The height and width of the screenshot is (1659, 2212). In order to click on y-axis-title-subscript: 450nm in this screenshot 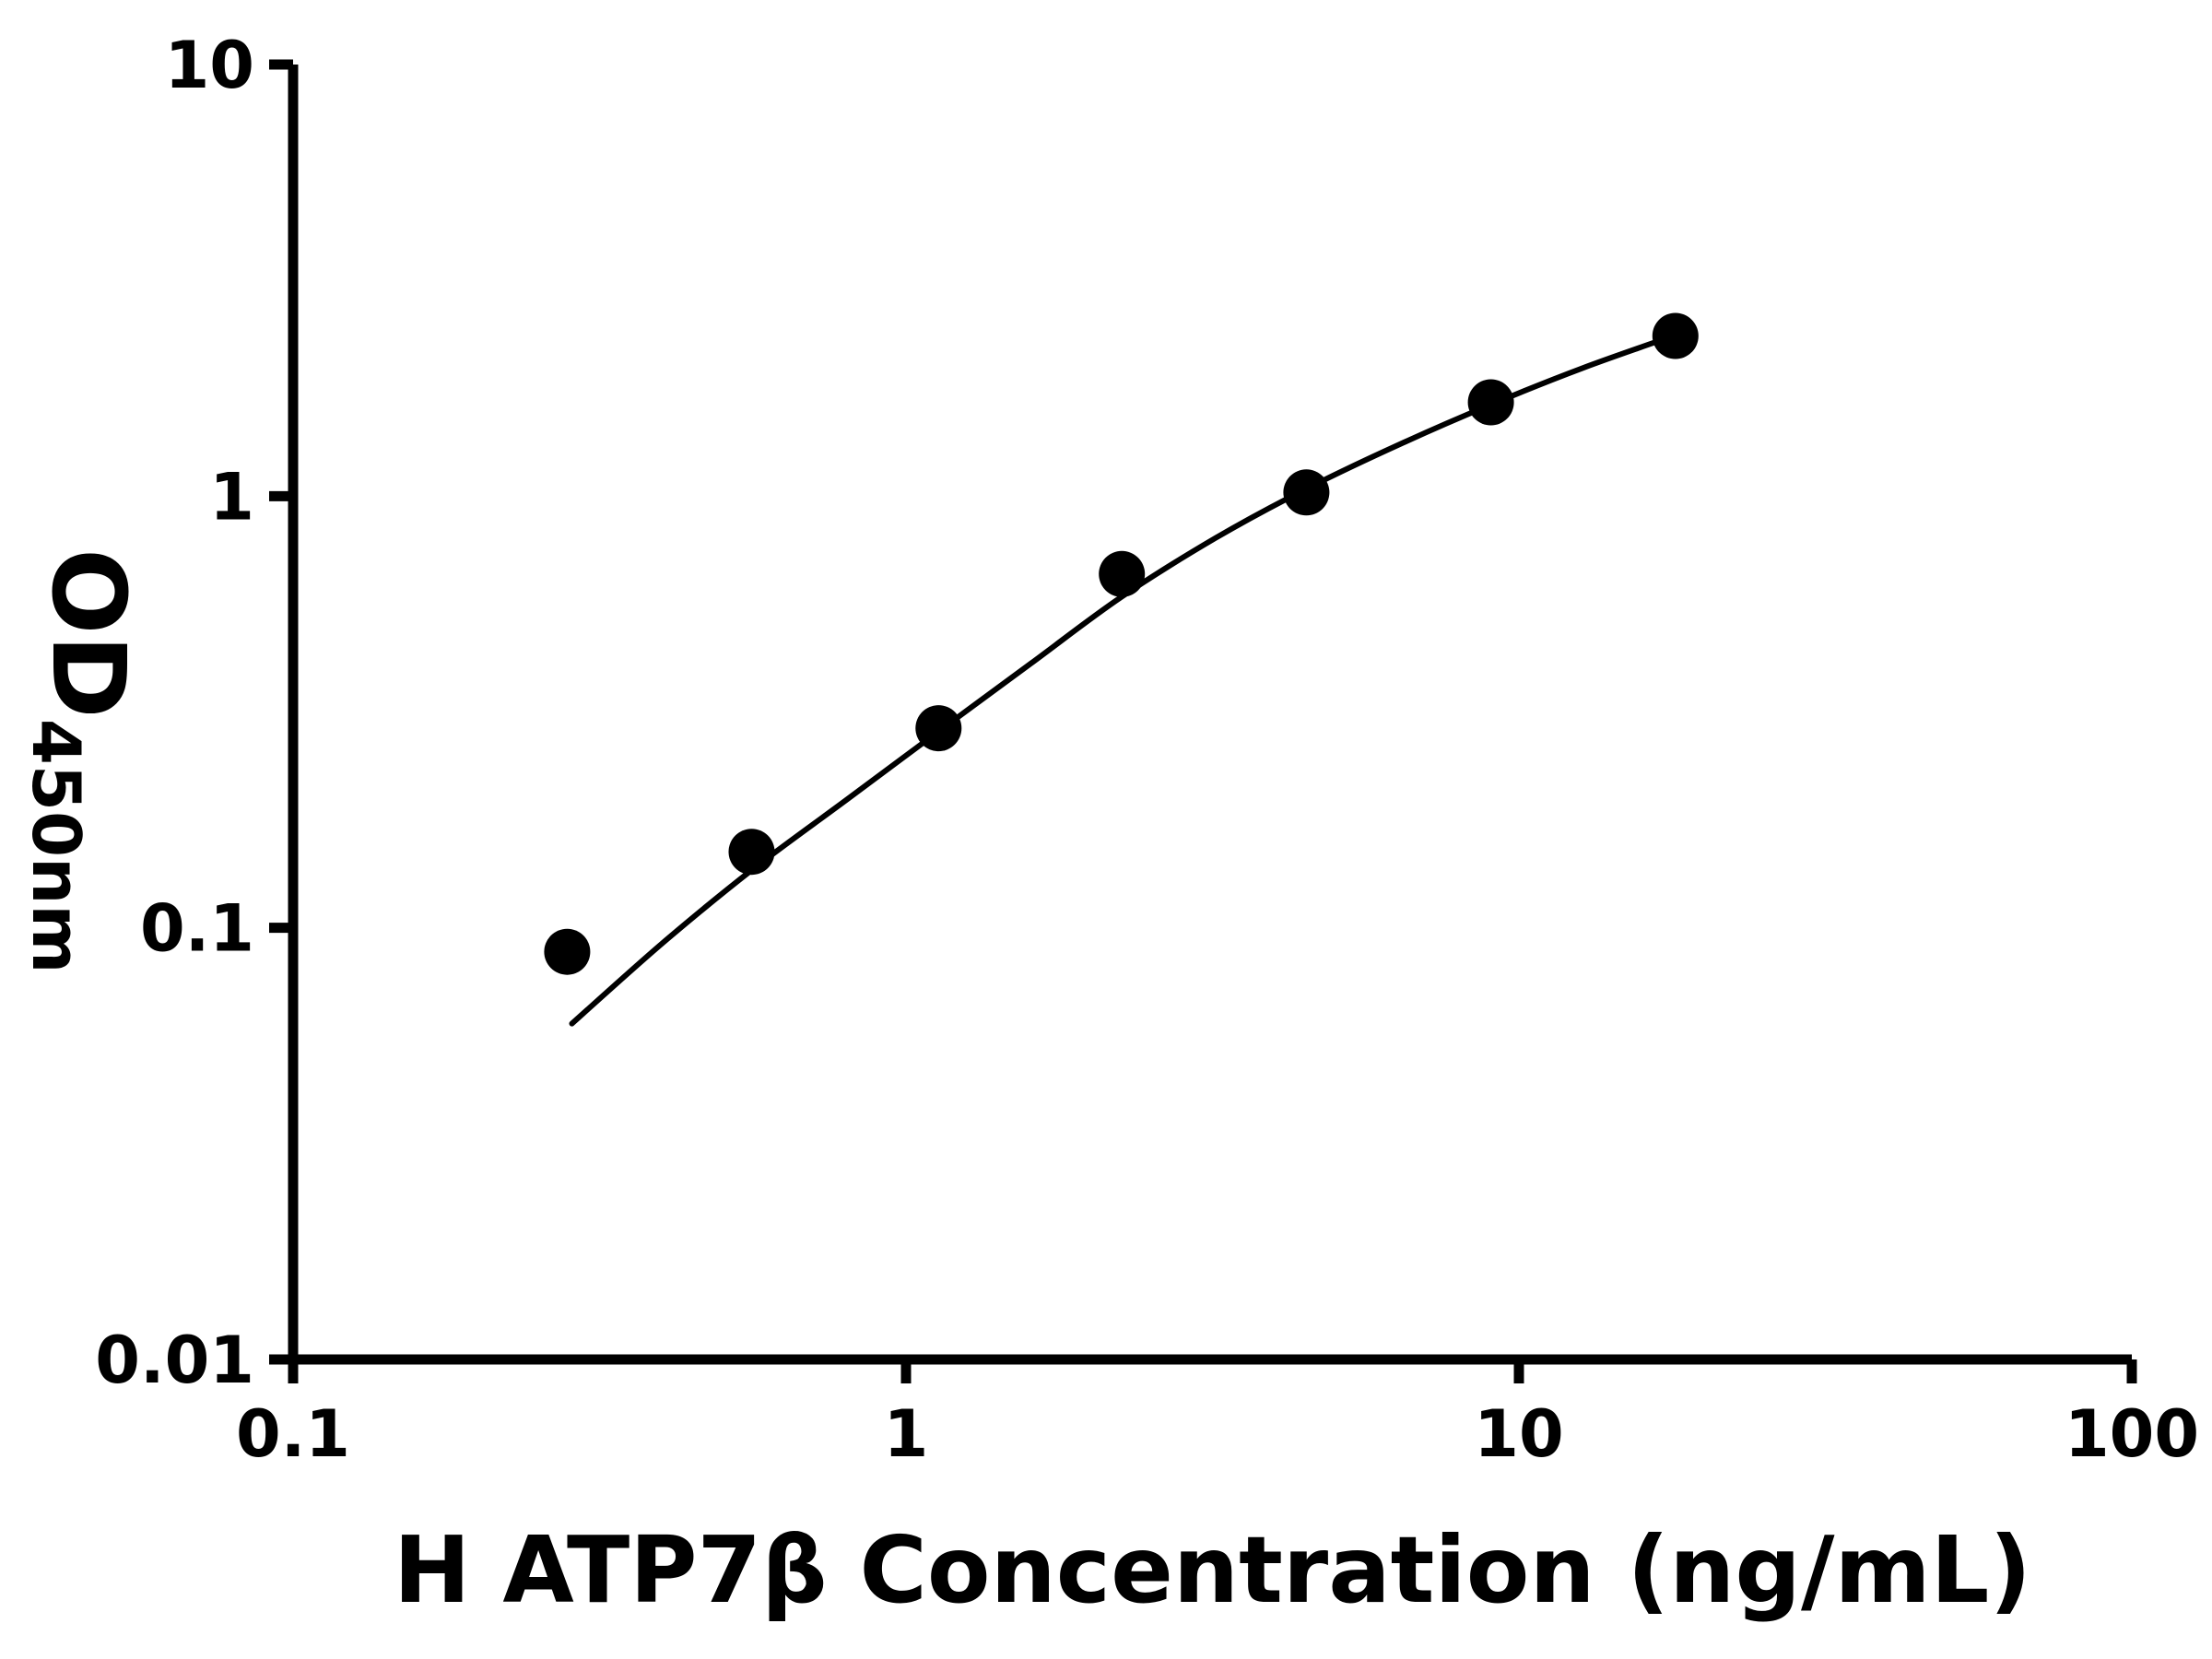, I will do `click(56, 846)`.